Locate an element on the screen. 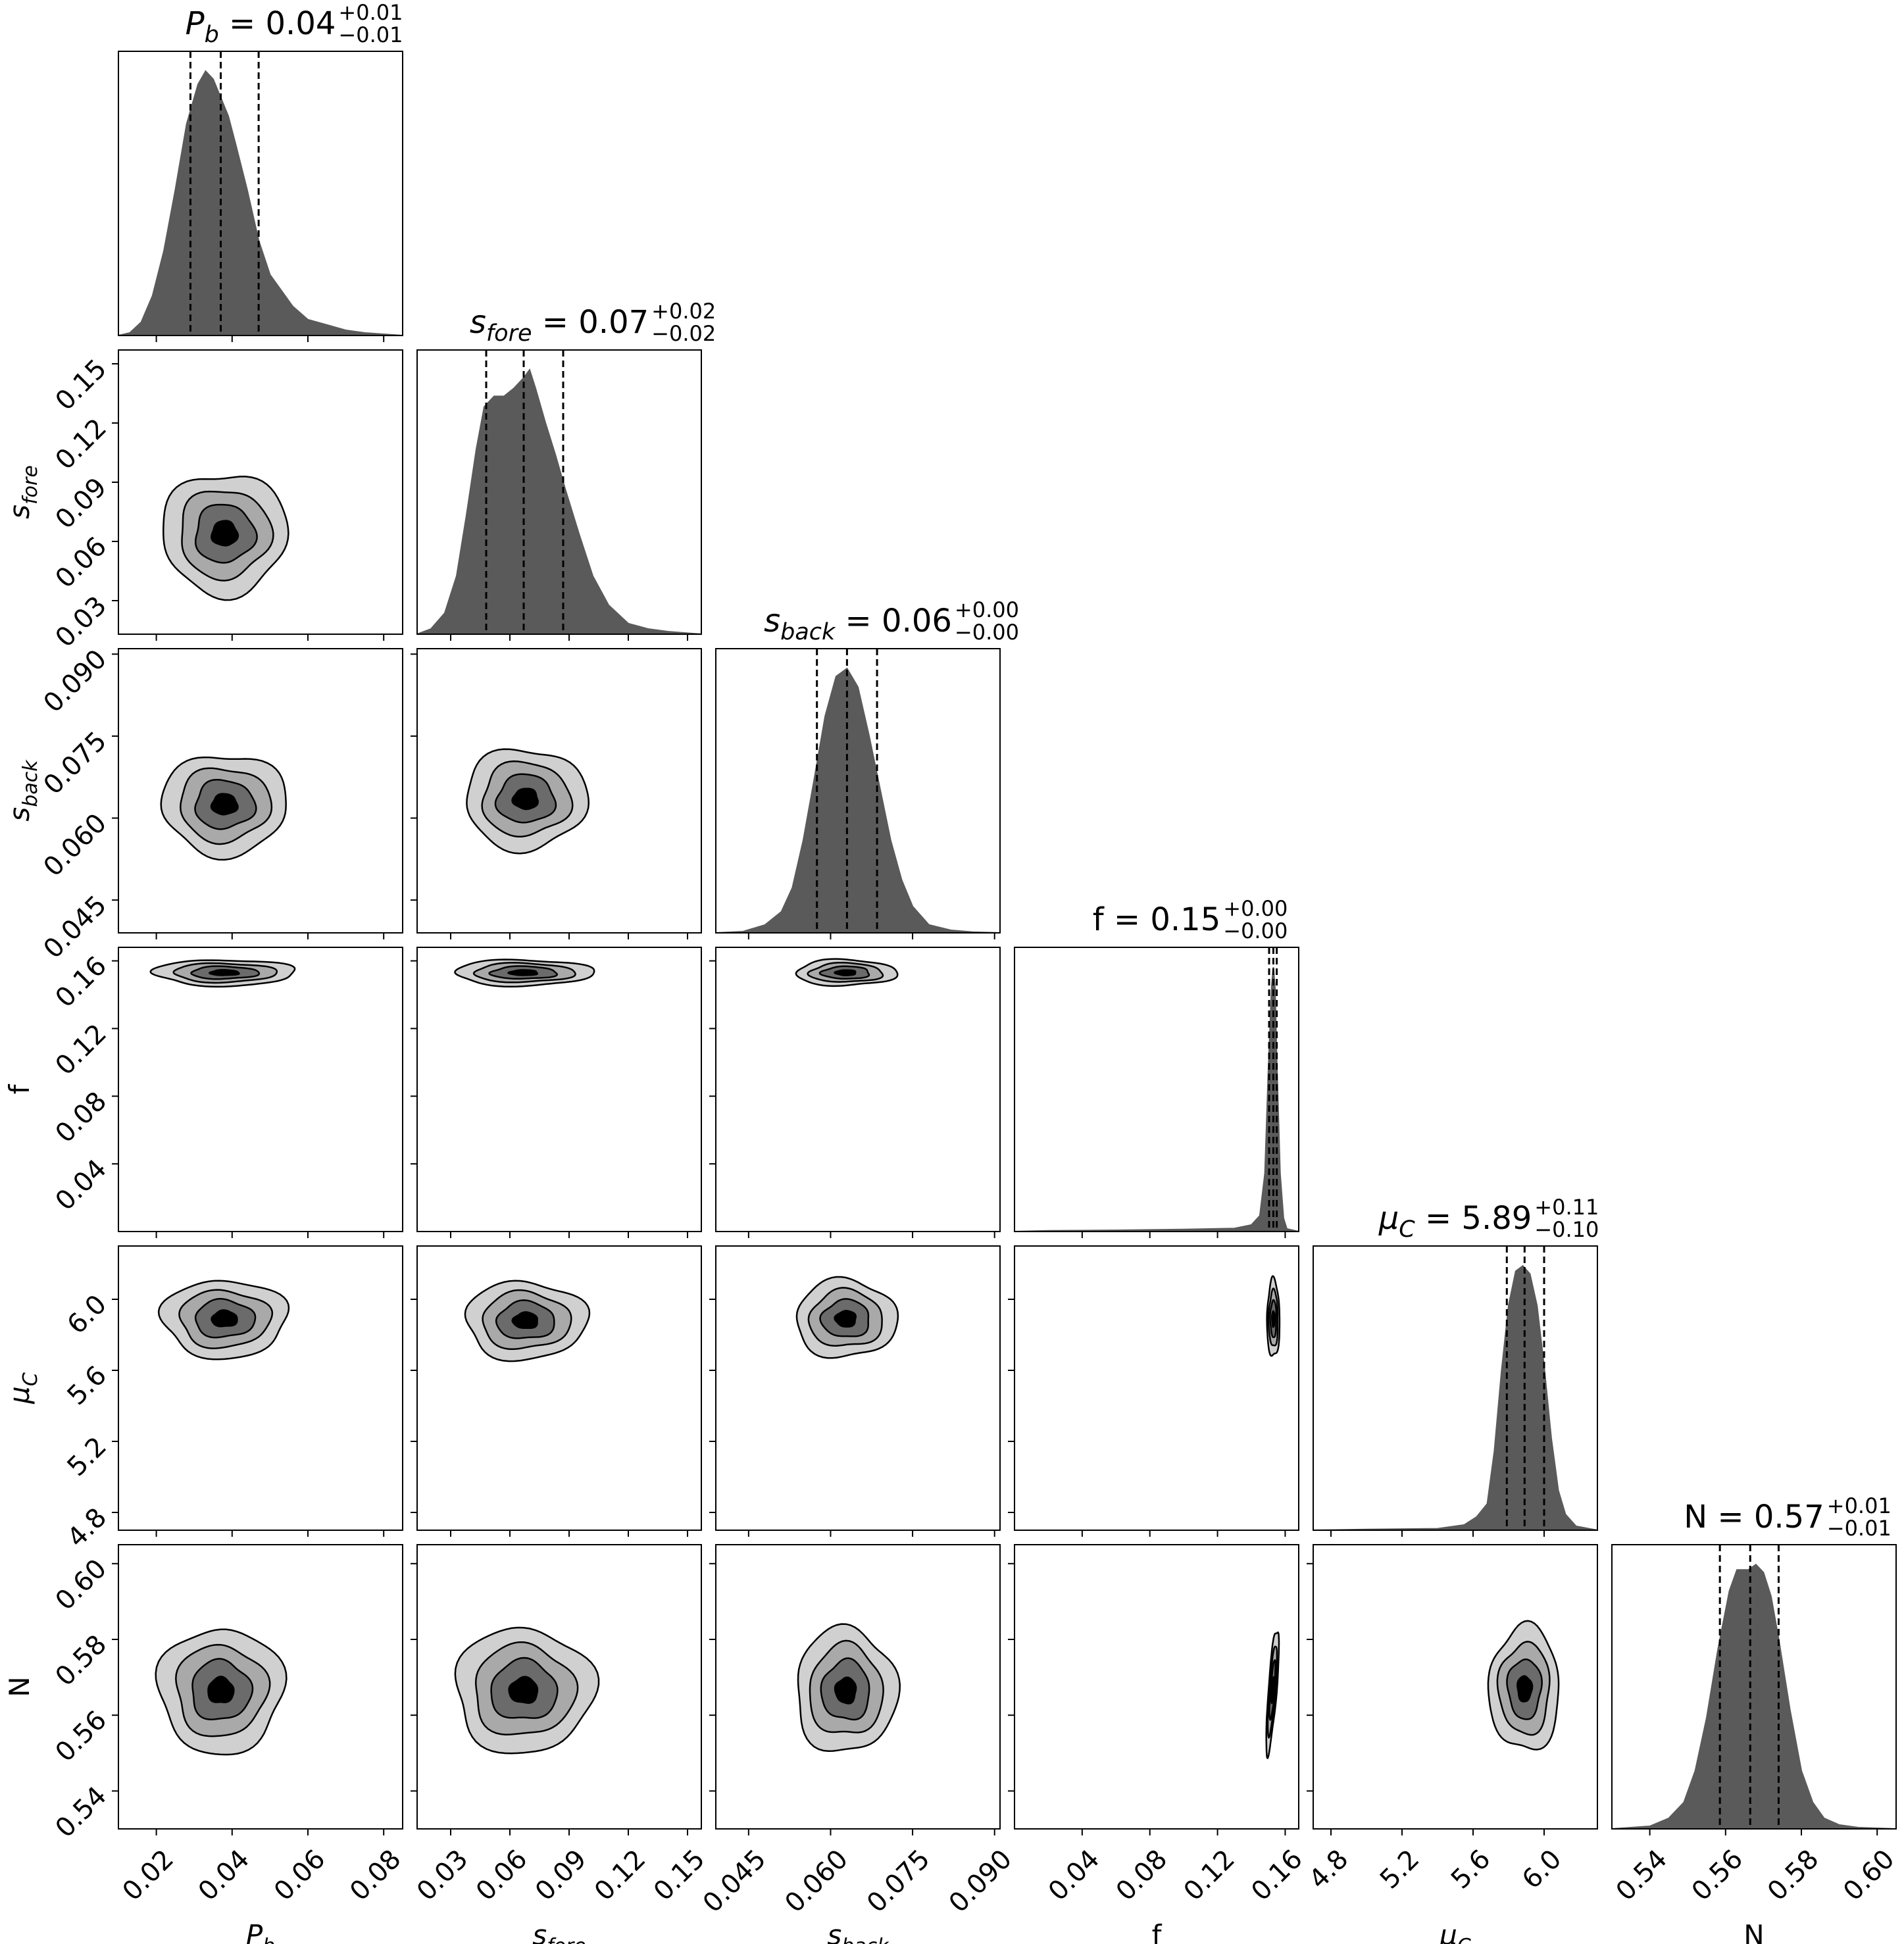 The height and width of the screenshot is (1944, 1904). ytick-label-sfore: 0.15 is located at coordinates (81, 385).